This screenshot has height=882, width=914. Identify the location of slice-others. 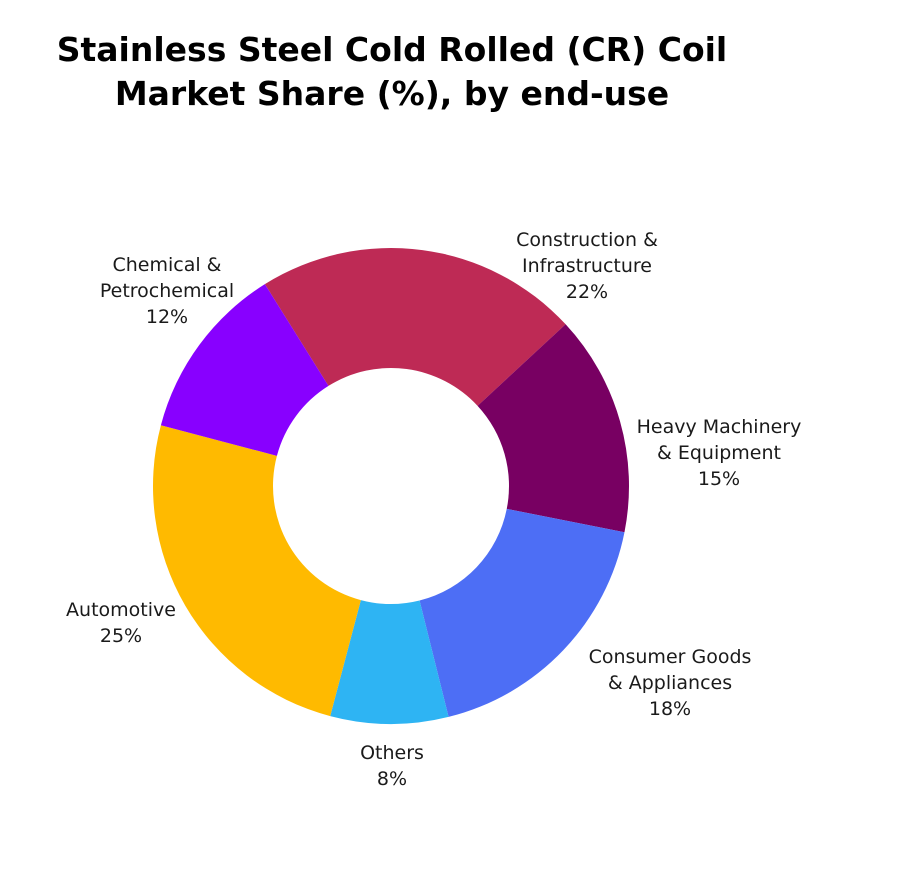
(389, 662).